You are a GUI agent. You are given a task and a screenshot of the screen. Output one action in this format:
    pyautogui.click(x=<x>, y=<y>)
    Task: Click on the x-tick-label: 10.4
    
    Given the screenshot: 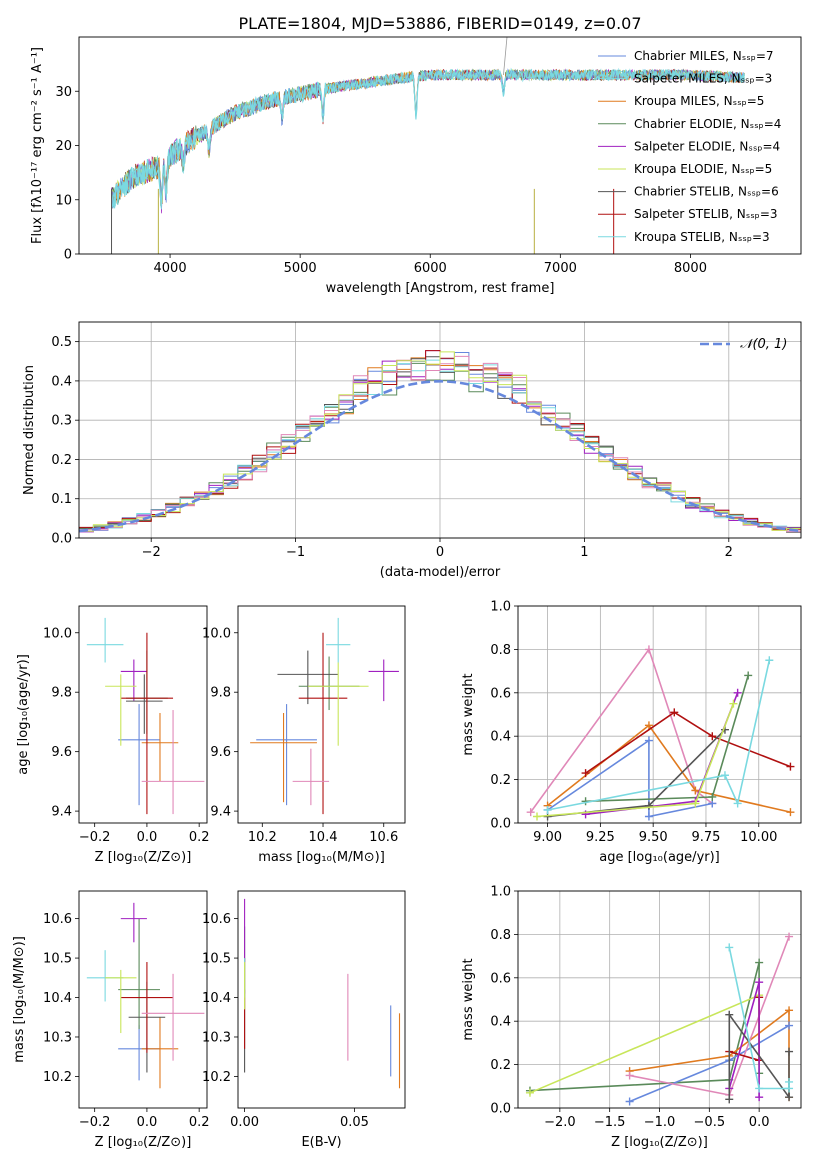 What is the action you would take?
    pyautogui.click(x=323, y=837)
    